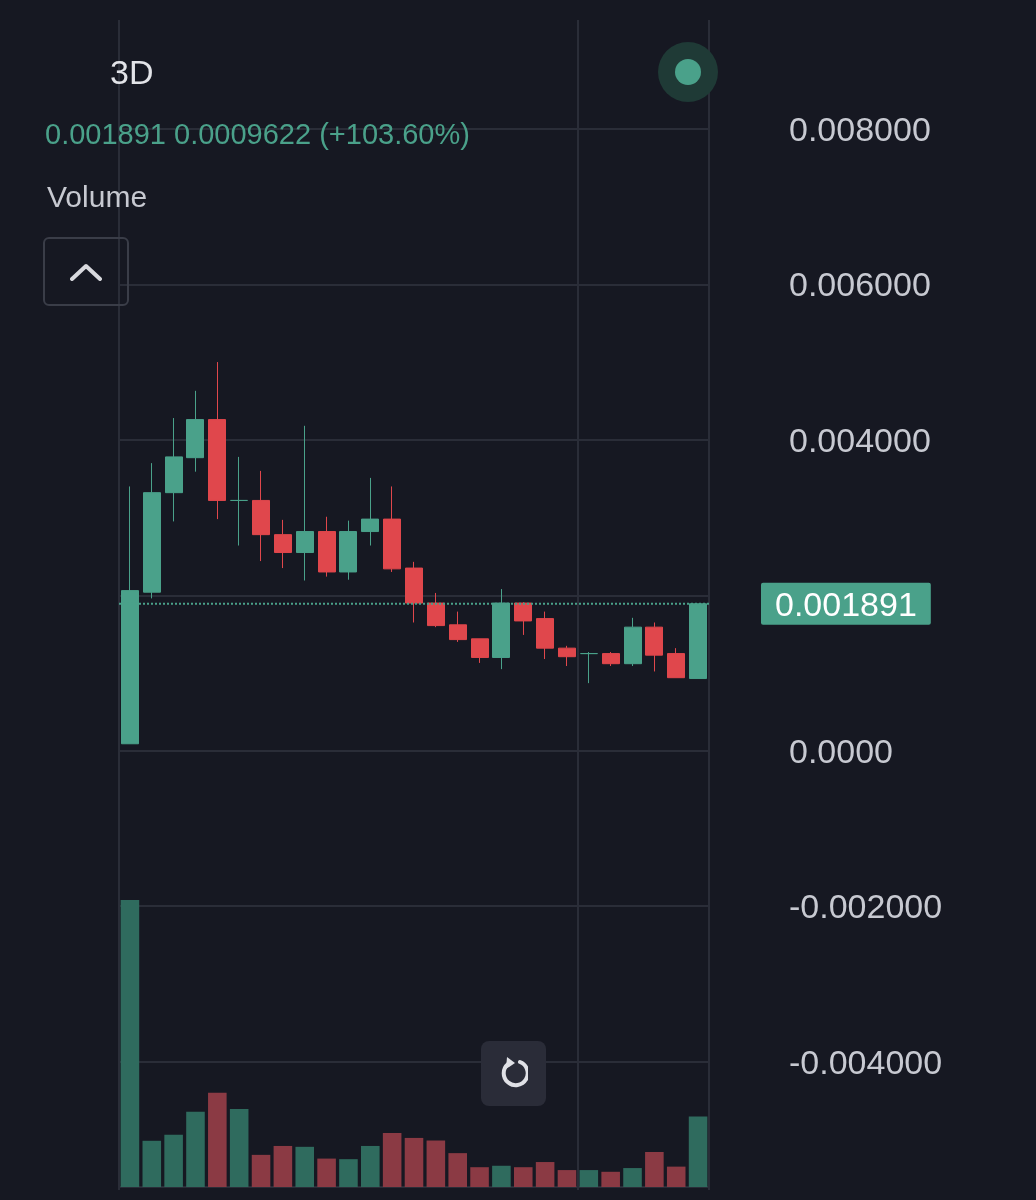 This screenshot has width=1036, height=1200. I want to click on y-tick-label: -0.002000, so click(866, 906).